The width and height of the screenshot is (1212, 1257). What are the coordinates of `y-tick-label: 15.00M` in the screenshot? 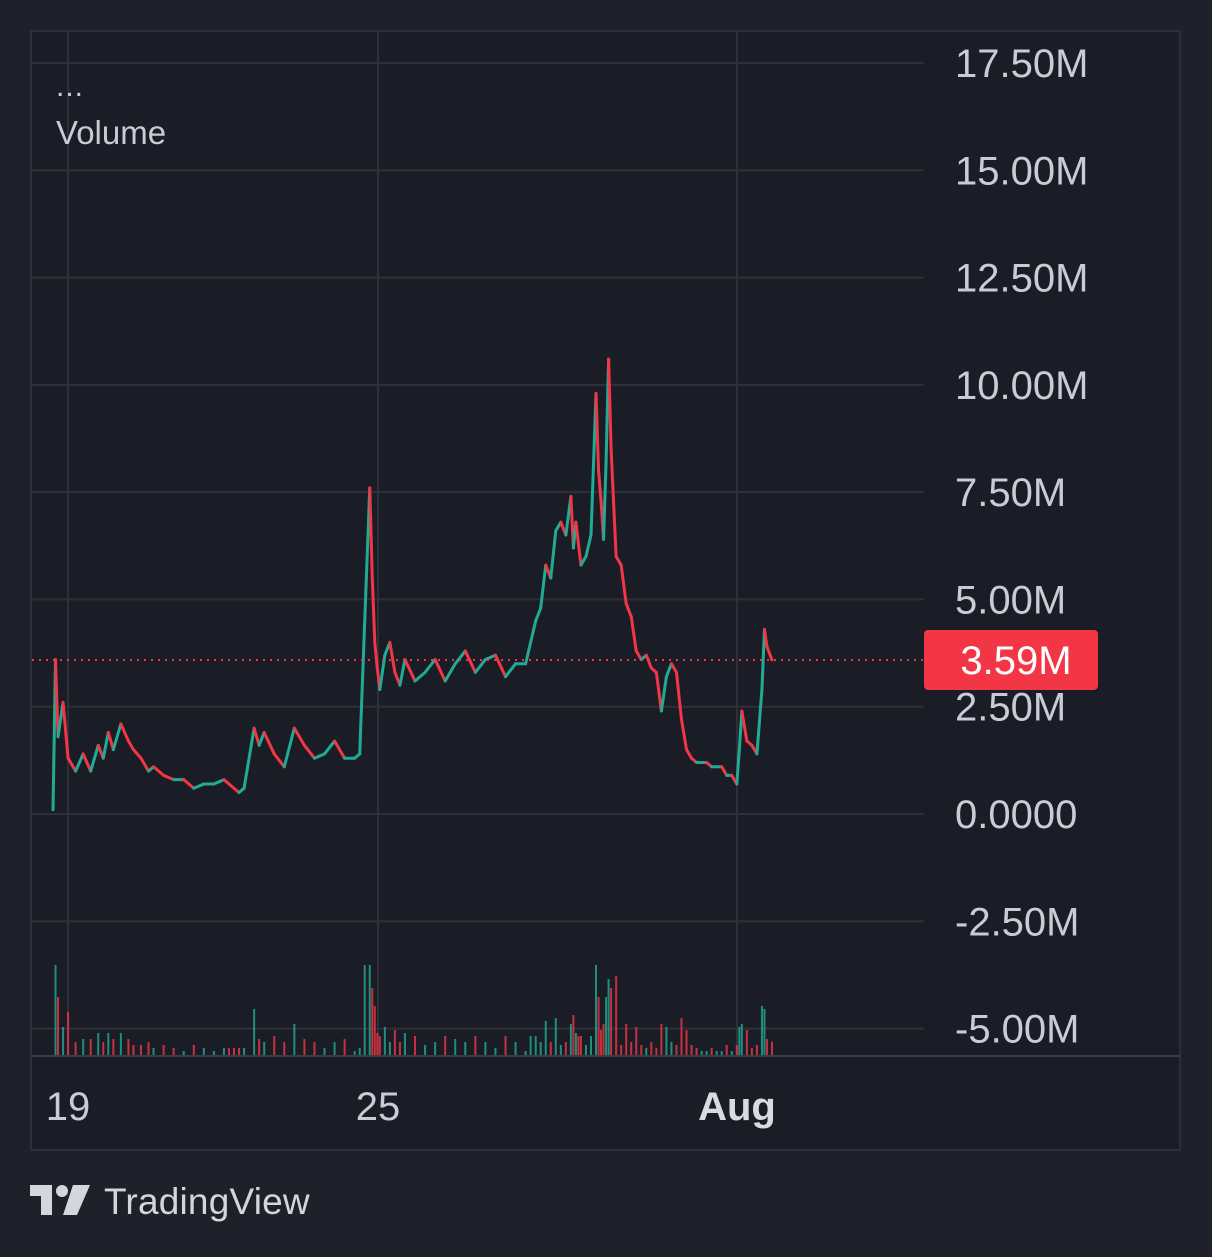 It's located at (1021, 171).